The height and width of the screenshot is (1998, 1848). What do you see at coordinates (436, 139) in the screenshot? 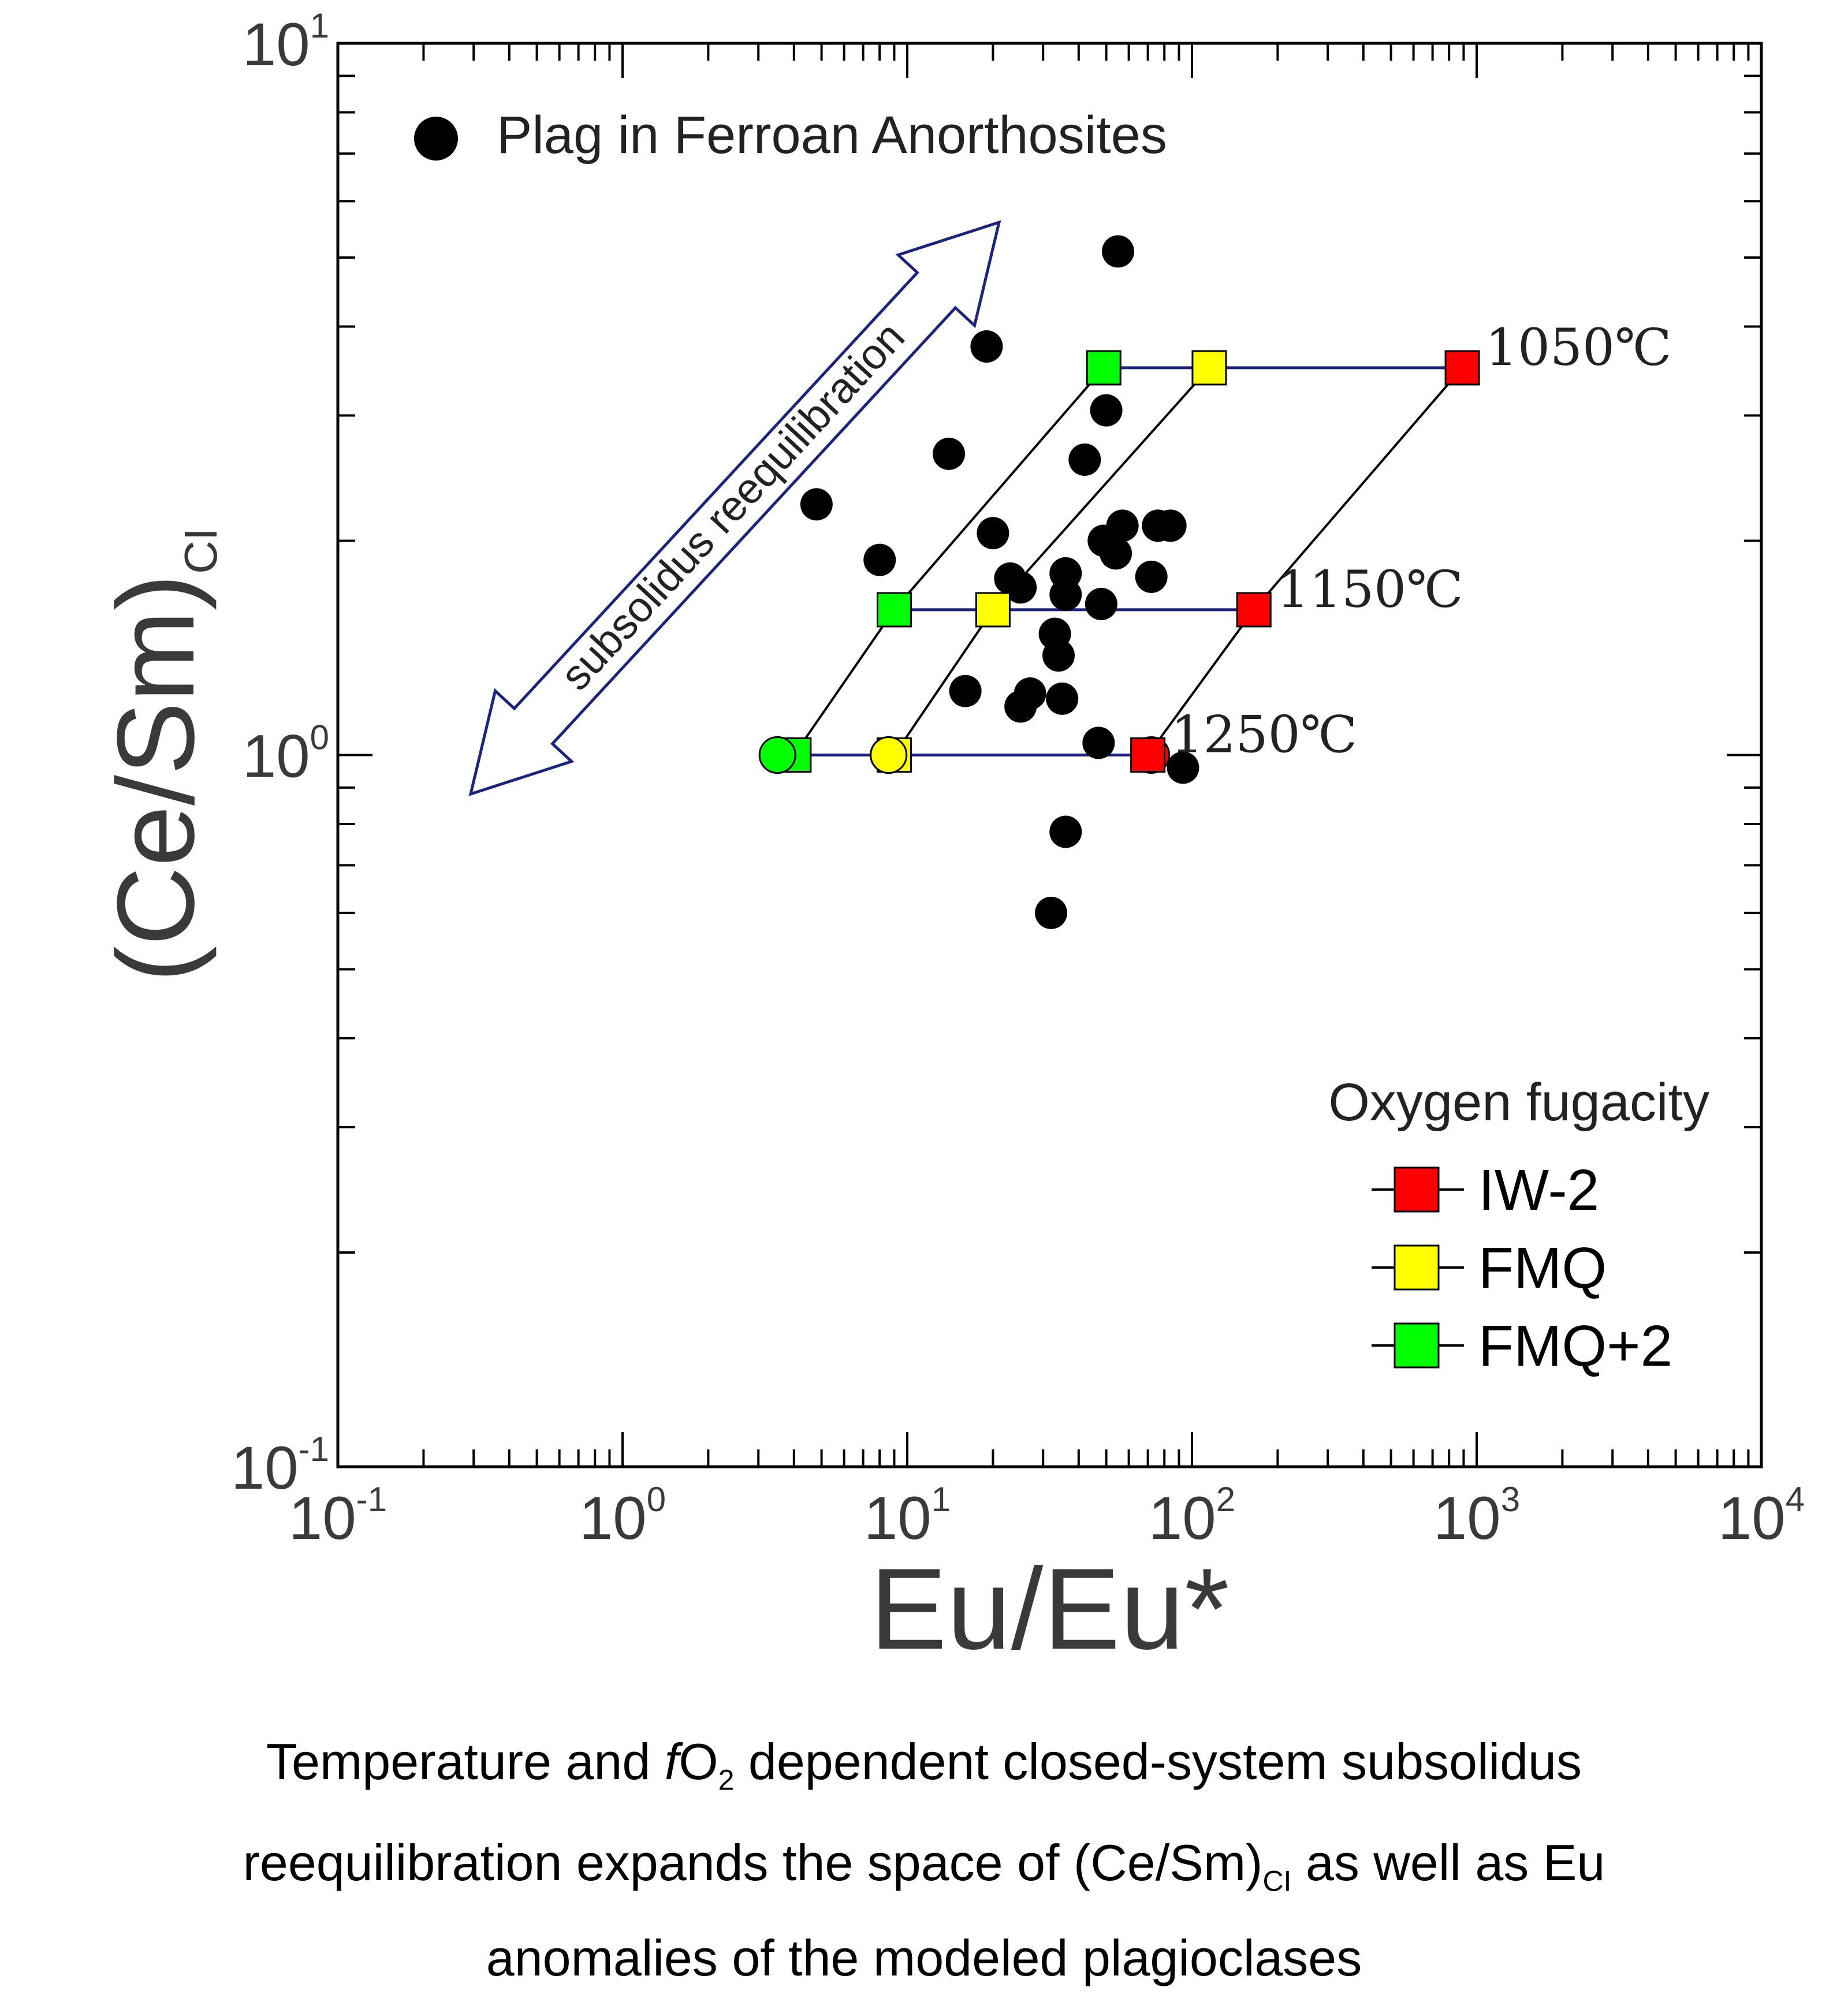
I see `legend-sample-marker` at bounding box center [436, 139].